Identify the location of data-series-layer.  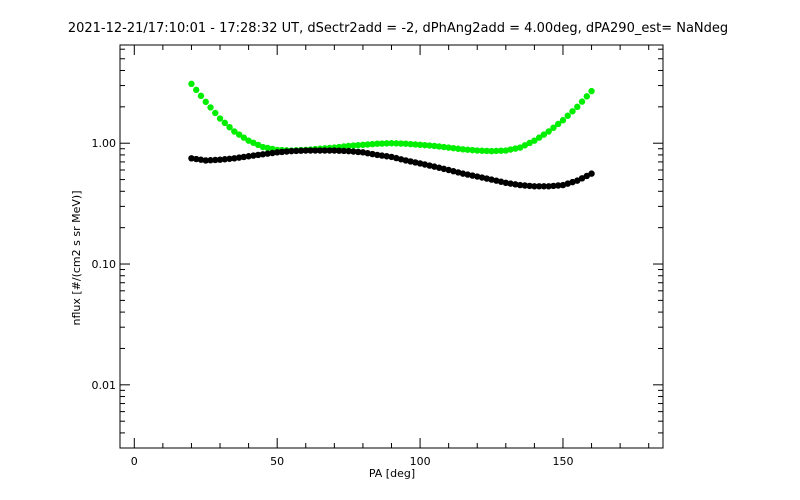
(391, 135).